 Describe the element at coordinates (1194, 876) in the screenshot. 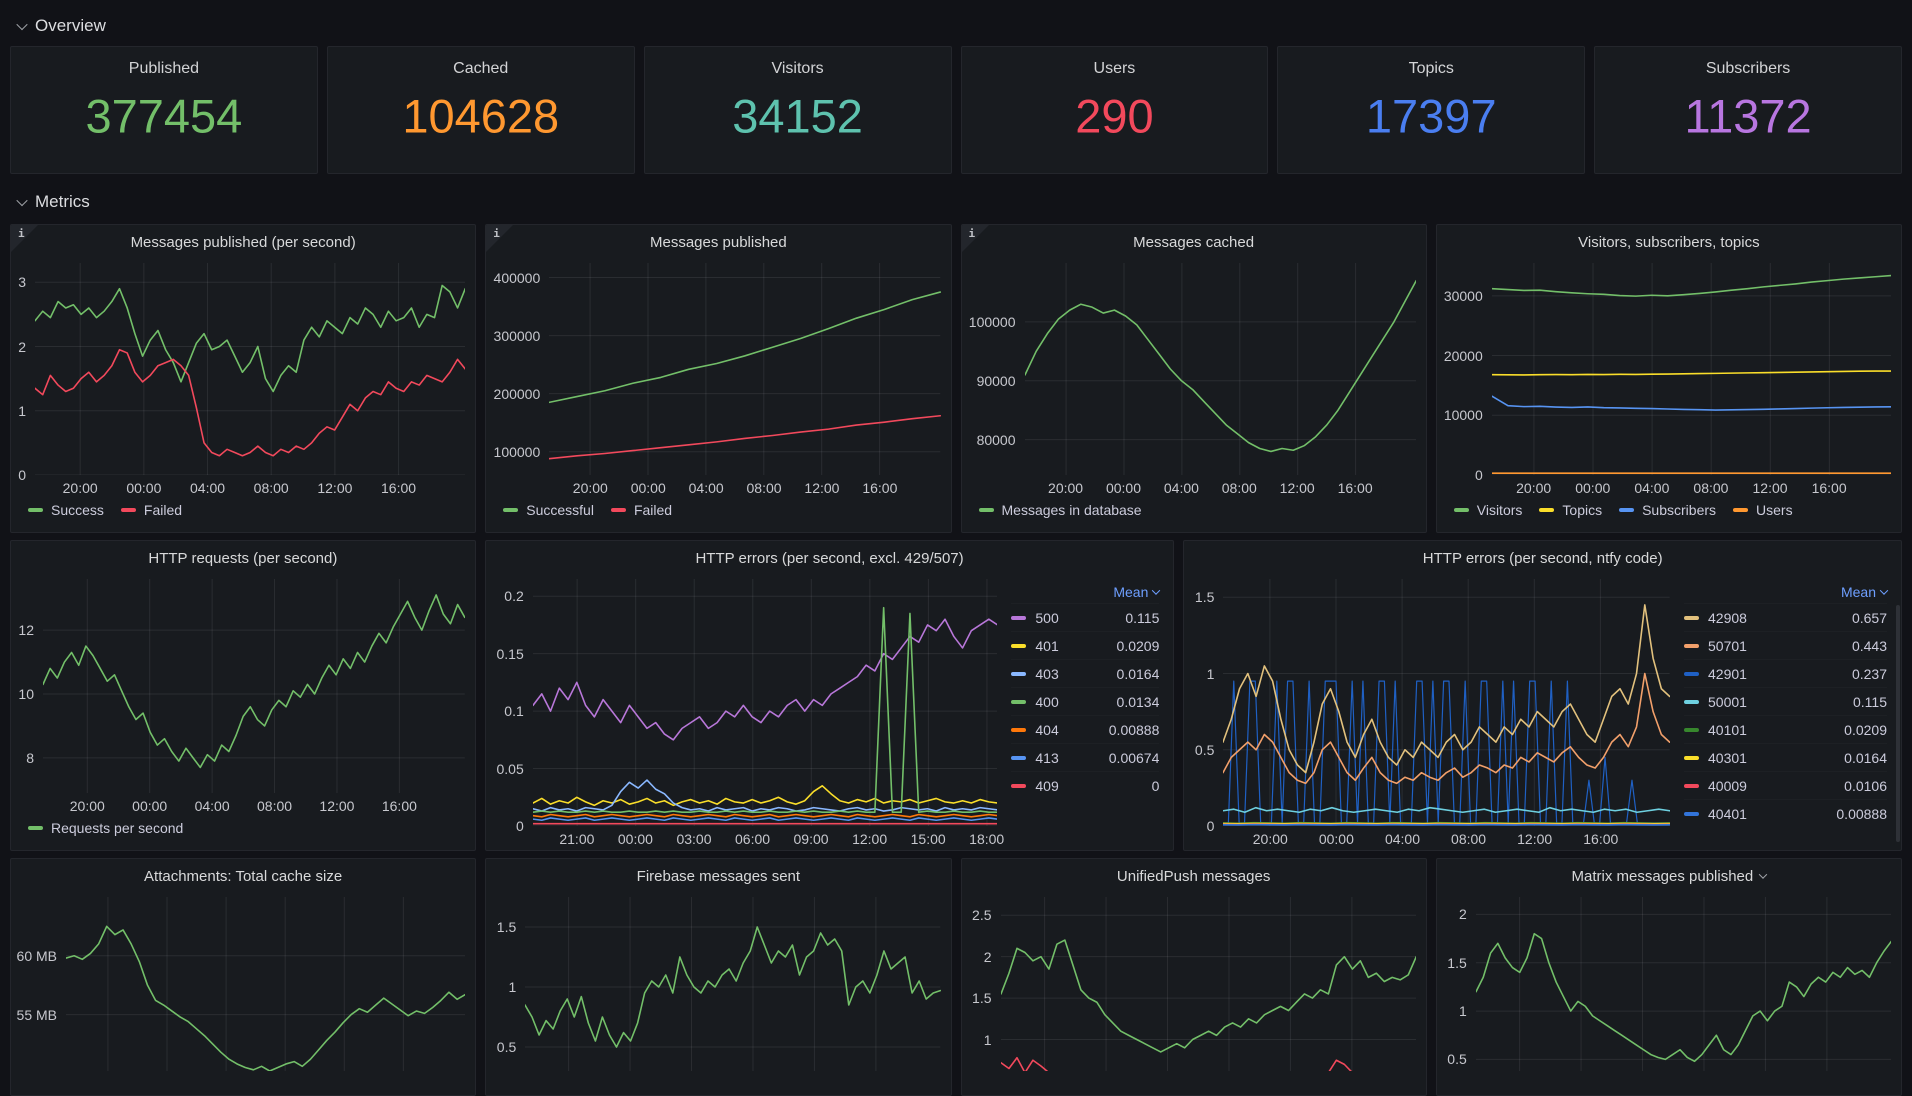

I see `panel-header: UnifiedPush messages` at that location.